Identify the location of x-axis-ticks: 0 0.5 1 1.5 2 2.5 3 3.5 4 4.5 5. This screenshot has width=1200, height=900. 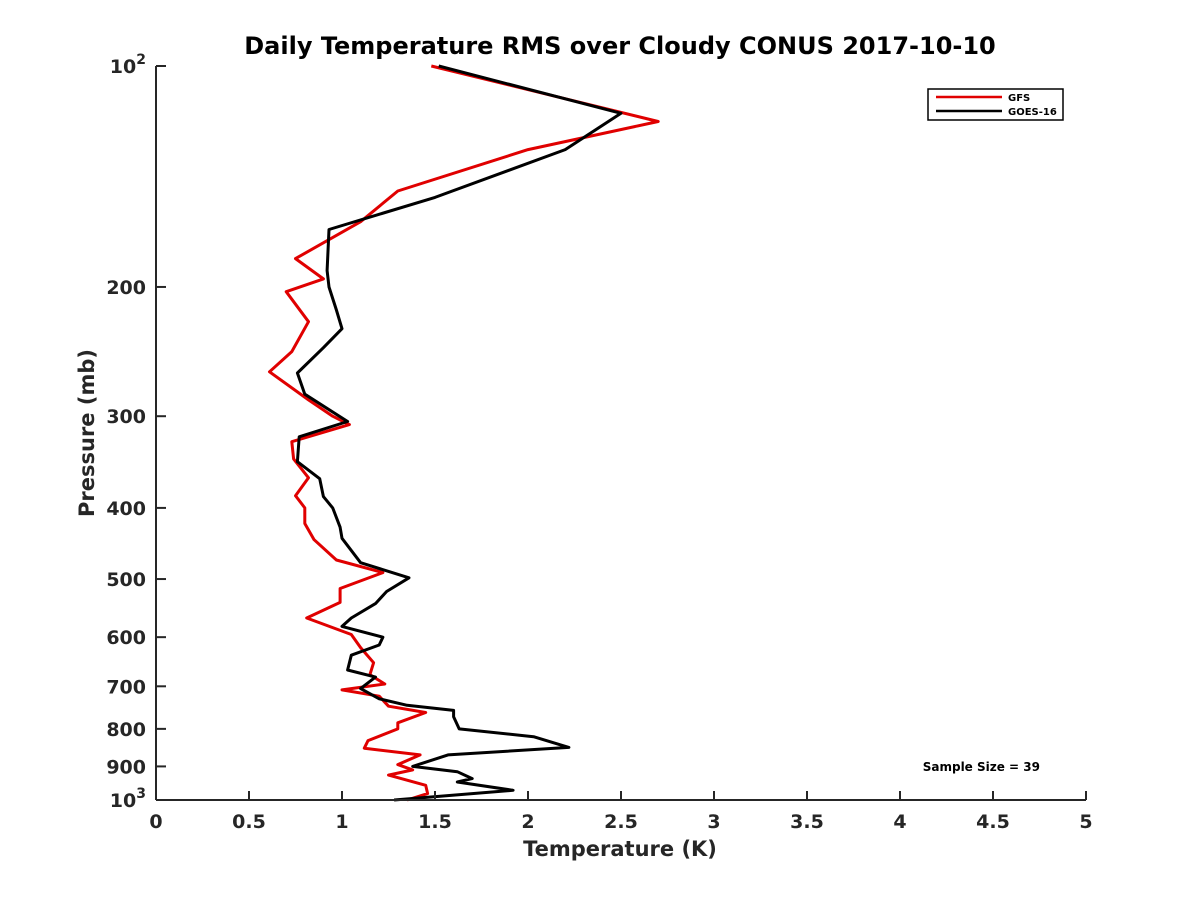
(621, 812).